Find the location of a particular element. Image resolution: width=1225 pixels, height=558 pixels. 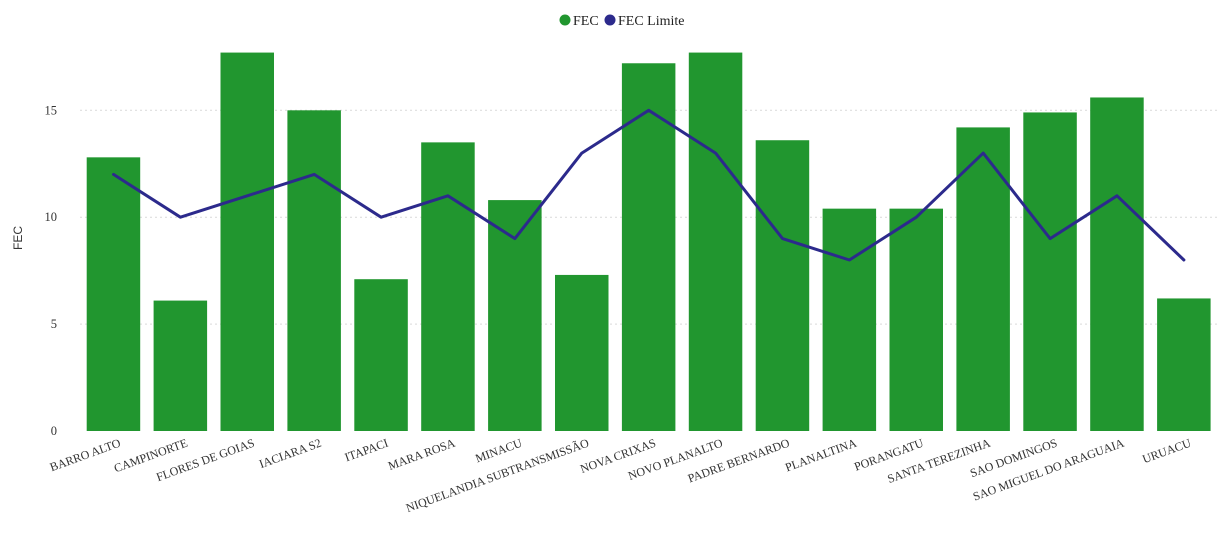

y-tick-label: 15 is located at coordinates (51, 110).